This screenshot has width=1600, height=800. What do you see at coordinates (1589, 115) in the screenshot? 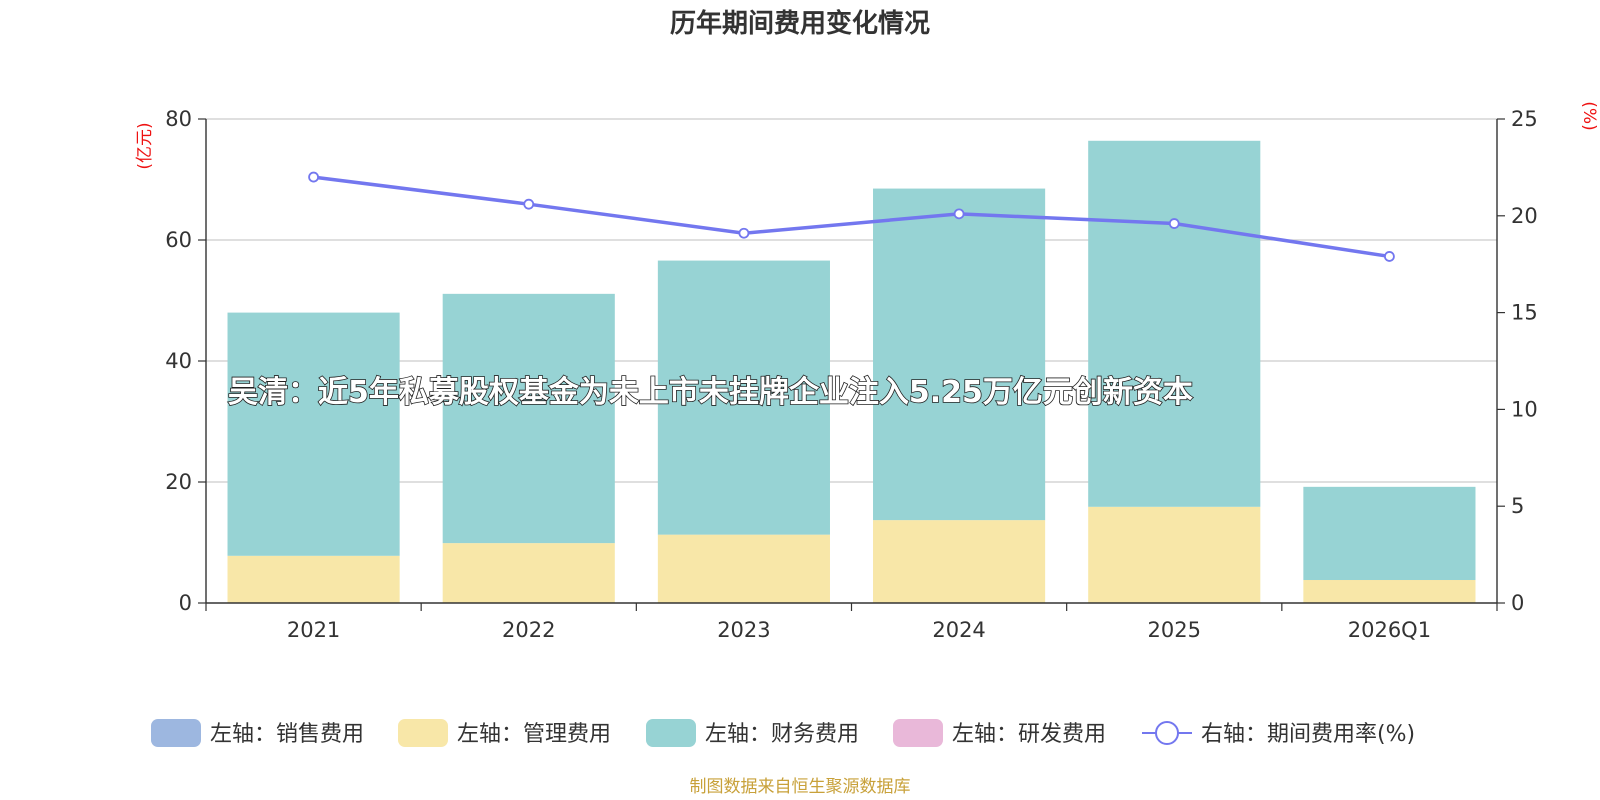
I see `right-axis-unit: (%)` at bounding box center [1589, 115].